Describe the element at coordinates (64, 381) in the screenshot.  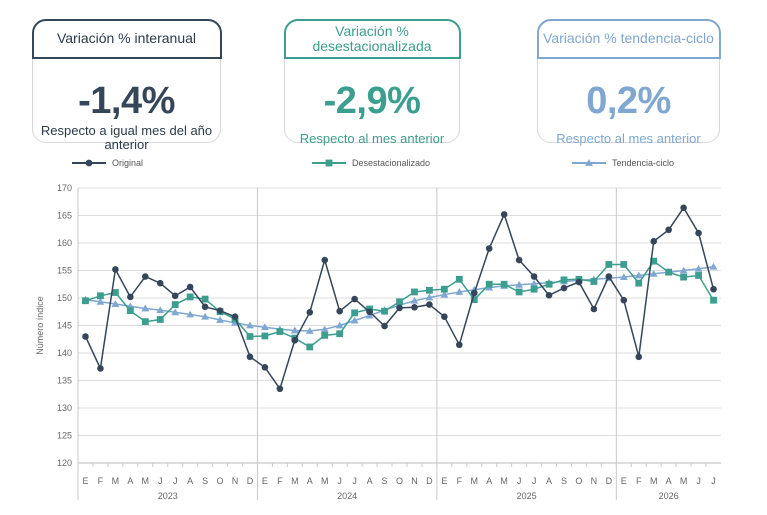
I see `y-tick-label: 135` at that location.